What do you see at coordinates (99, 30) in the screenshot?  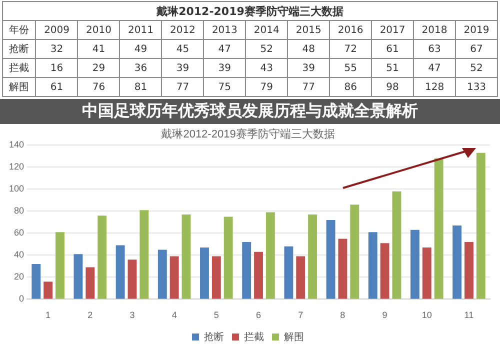 I see `text: 2010` at bounding box center [99, 30].